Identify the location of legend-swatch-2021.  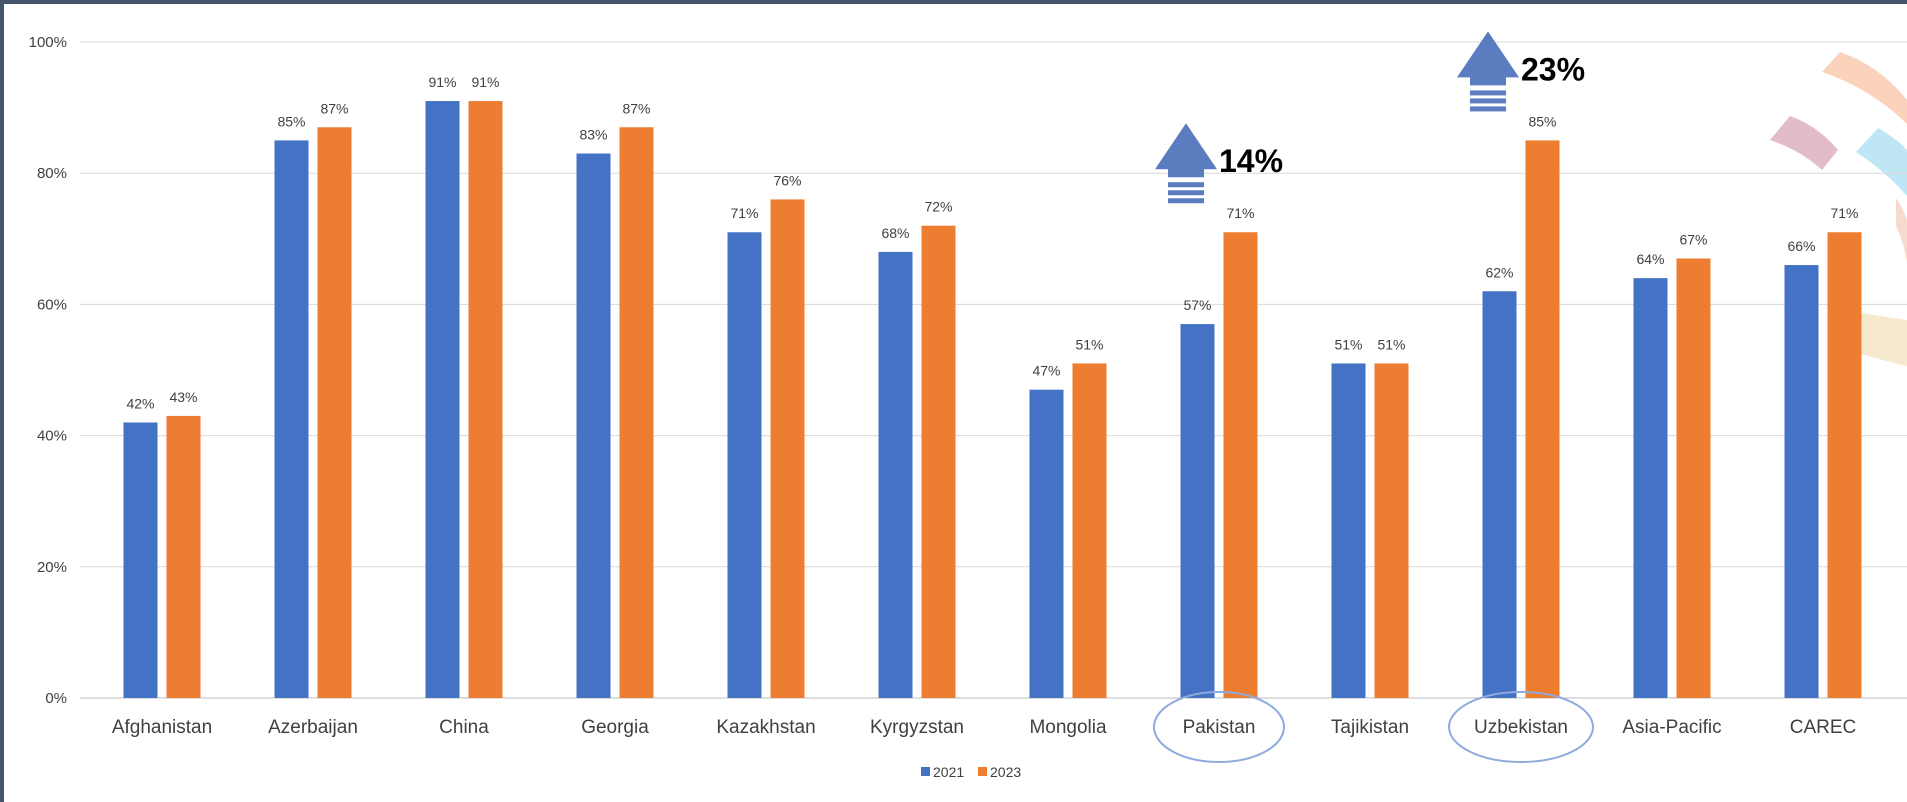
(925, 771).